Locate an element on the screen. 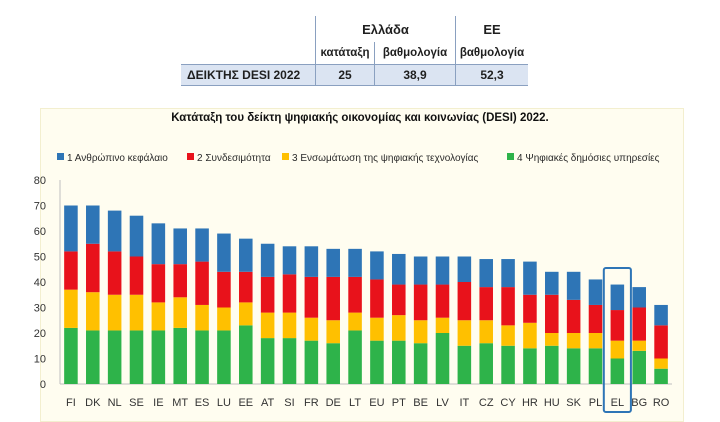 Image resolution: width=720 pixels, height=422 pixels. y-tick-label: 40 is located at coordinates (40, 283).